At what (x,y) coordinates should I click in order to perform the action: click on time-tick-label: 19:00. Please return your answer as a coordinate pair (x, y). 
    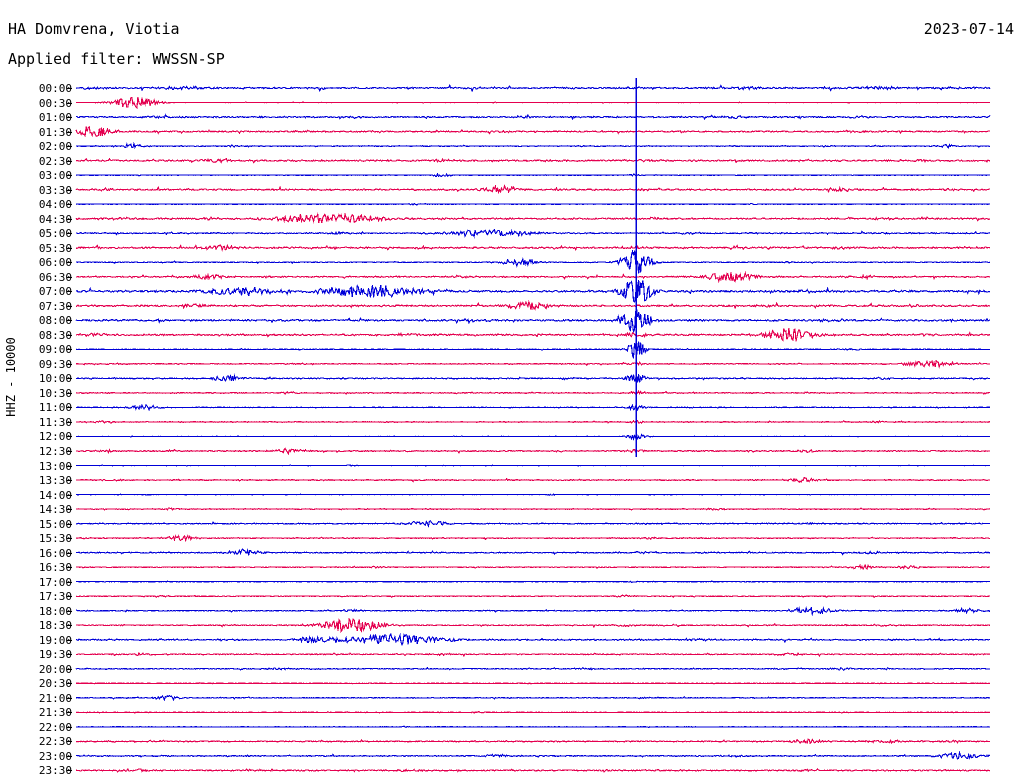
    Looking at the image, I should click on (55, 640).